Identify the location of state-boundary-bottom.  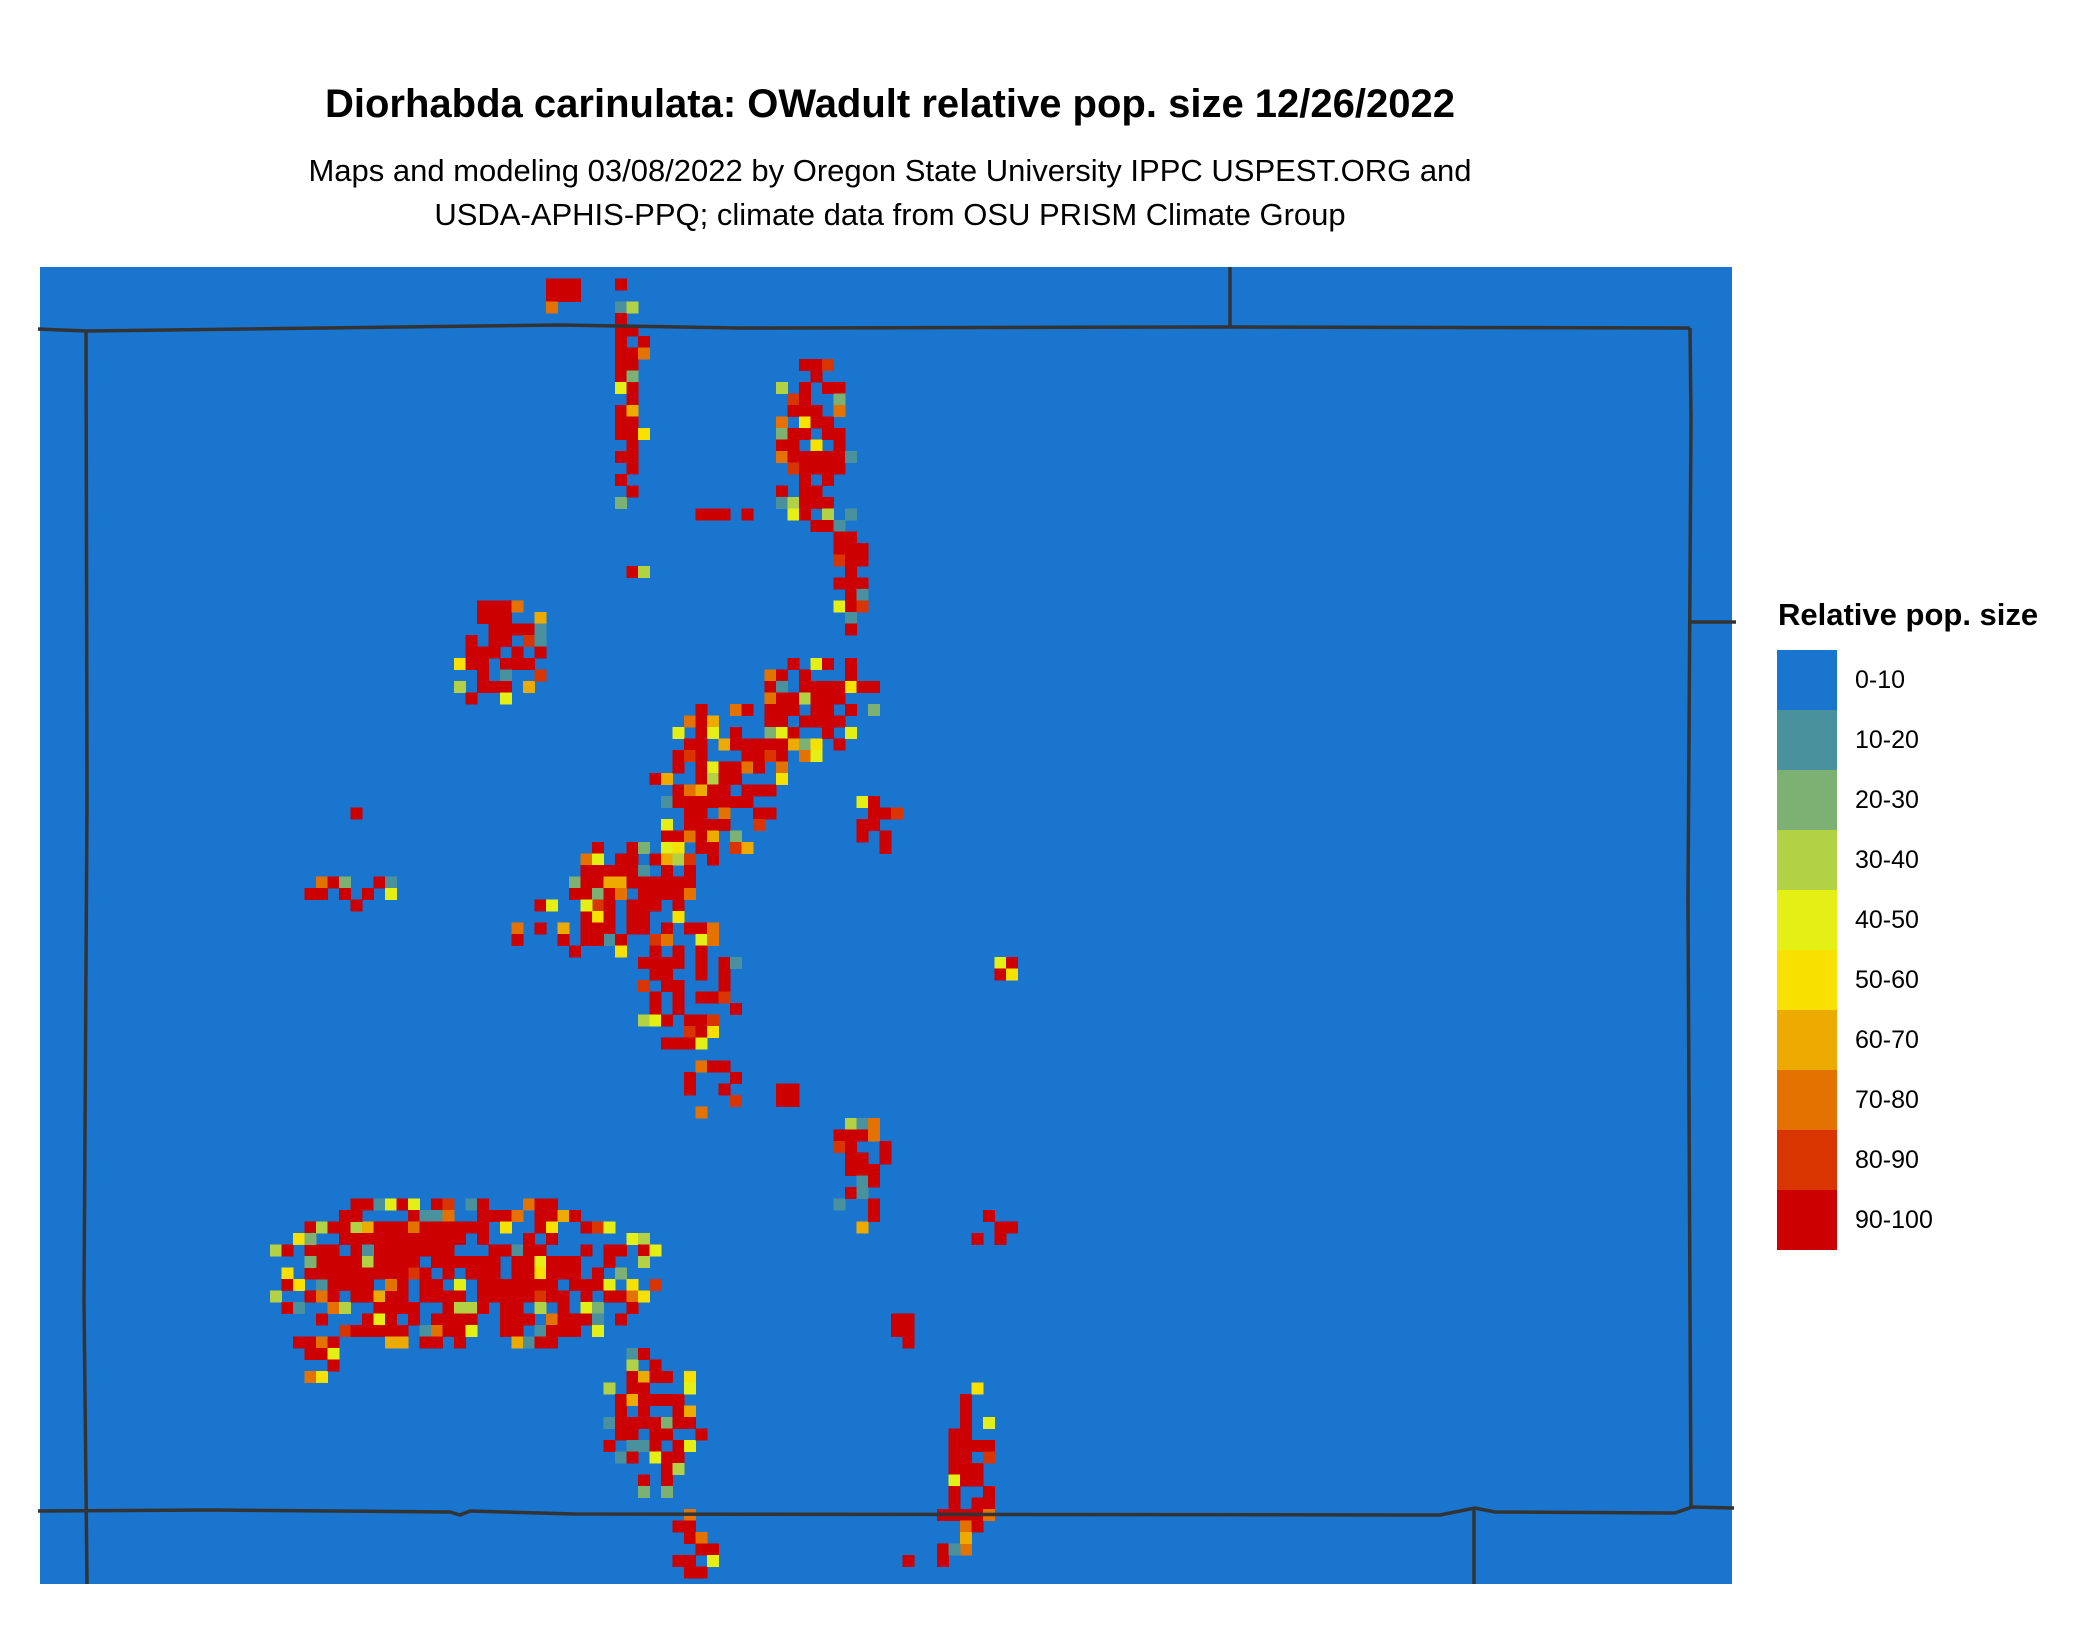
(886, 1511).